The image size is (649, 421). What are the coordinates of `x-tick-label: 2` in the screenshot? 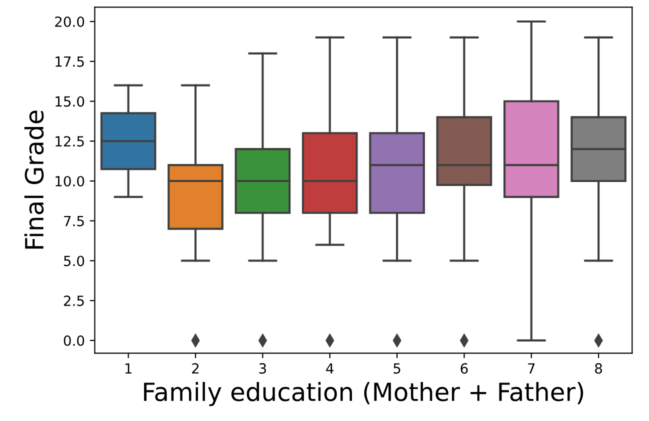 It's located at (195, 368).